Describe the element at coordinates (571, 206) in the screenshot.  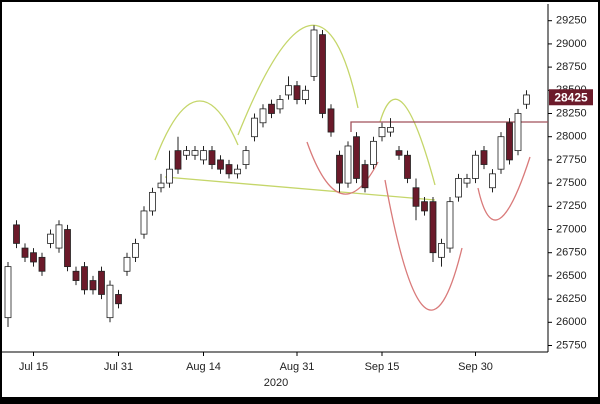
I see `y-tick-label: 27250` at that location.